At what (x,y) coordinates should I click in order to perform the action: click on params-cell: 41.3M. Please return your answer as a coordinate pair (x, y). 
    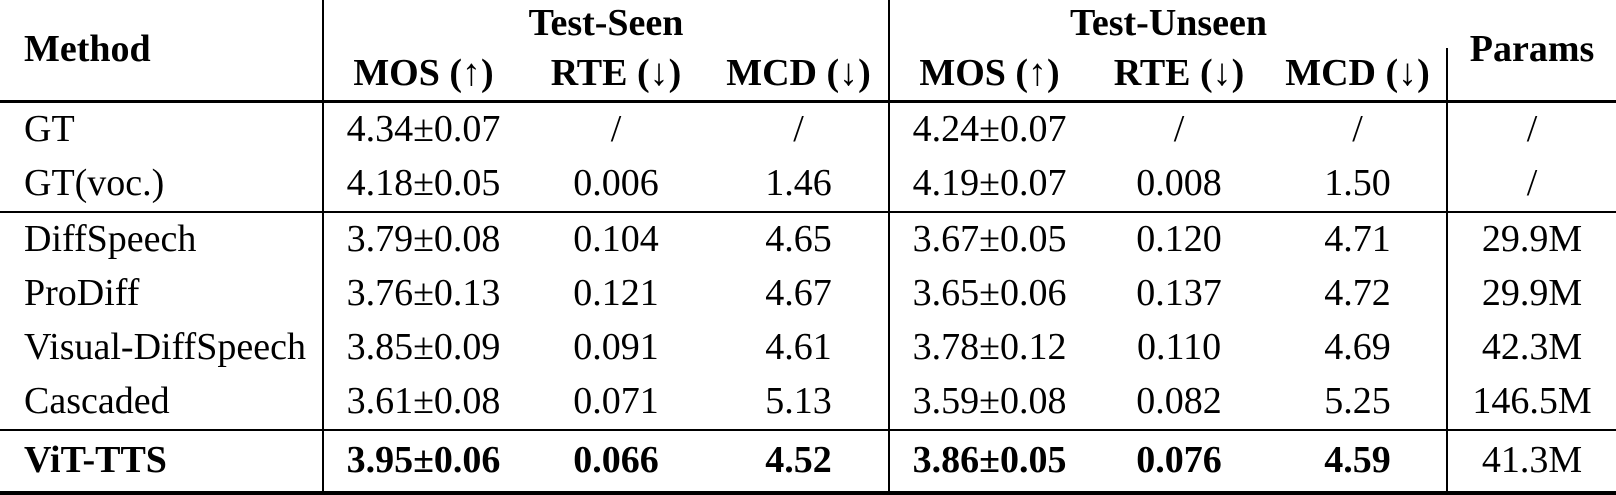
    Looking at the image, I should click on (1532, 460).